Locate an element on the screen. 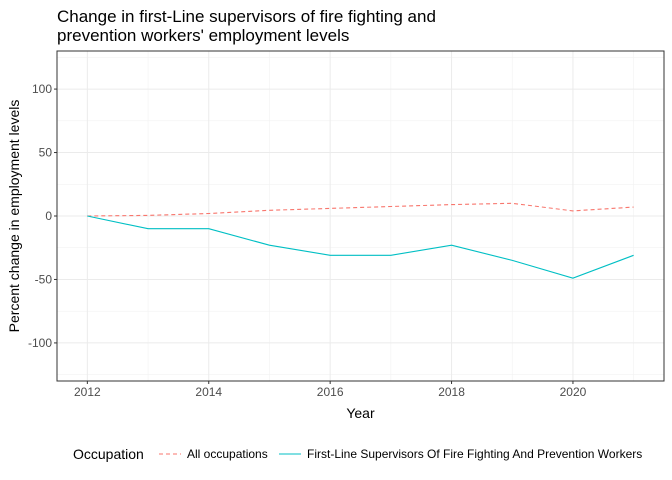 This screenshot has height=480, width=672. y-tick-label: 50 is located at coordinates (46, 153).